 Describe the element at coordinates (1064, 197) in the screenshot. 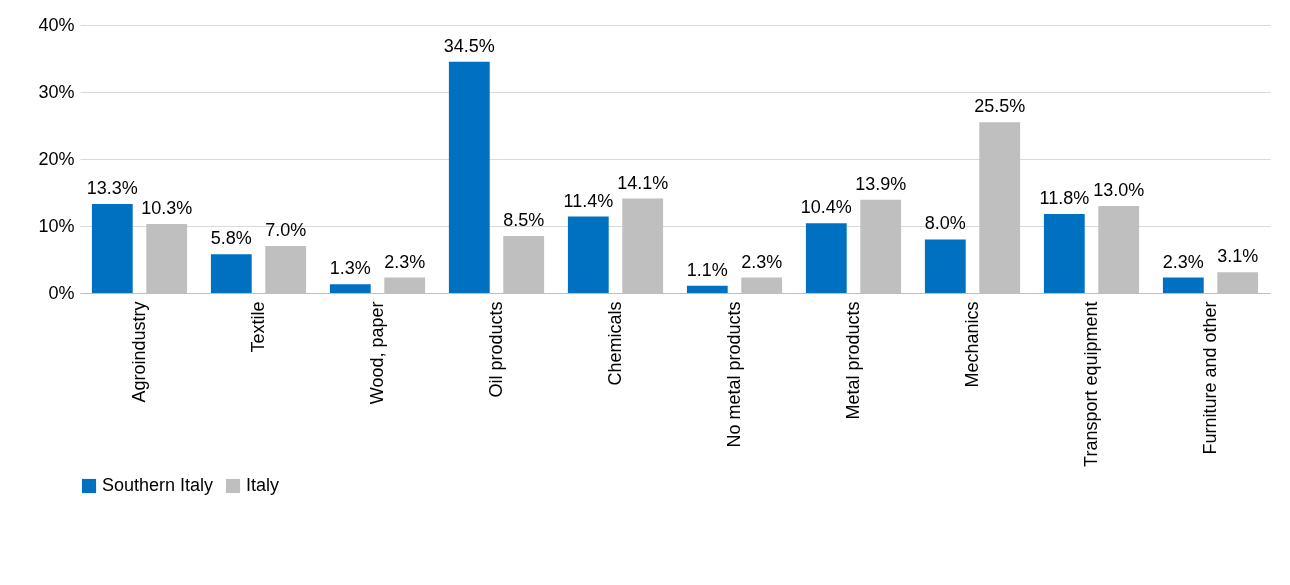

I see `data-label: 11.8%` at that location.